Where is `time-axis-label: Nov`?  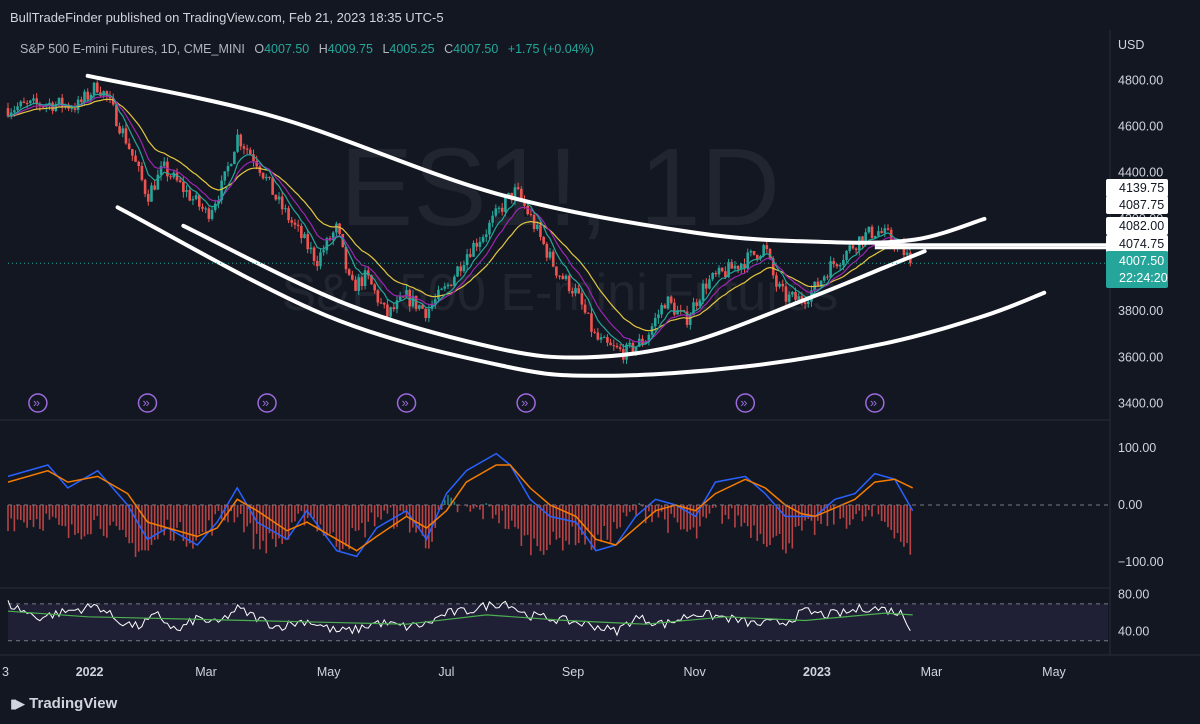 time-axis-label: Nov is located at coordinates (694, 672).